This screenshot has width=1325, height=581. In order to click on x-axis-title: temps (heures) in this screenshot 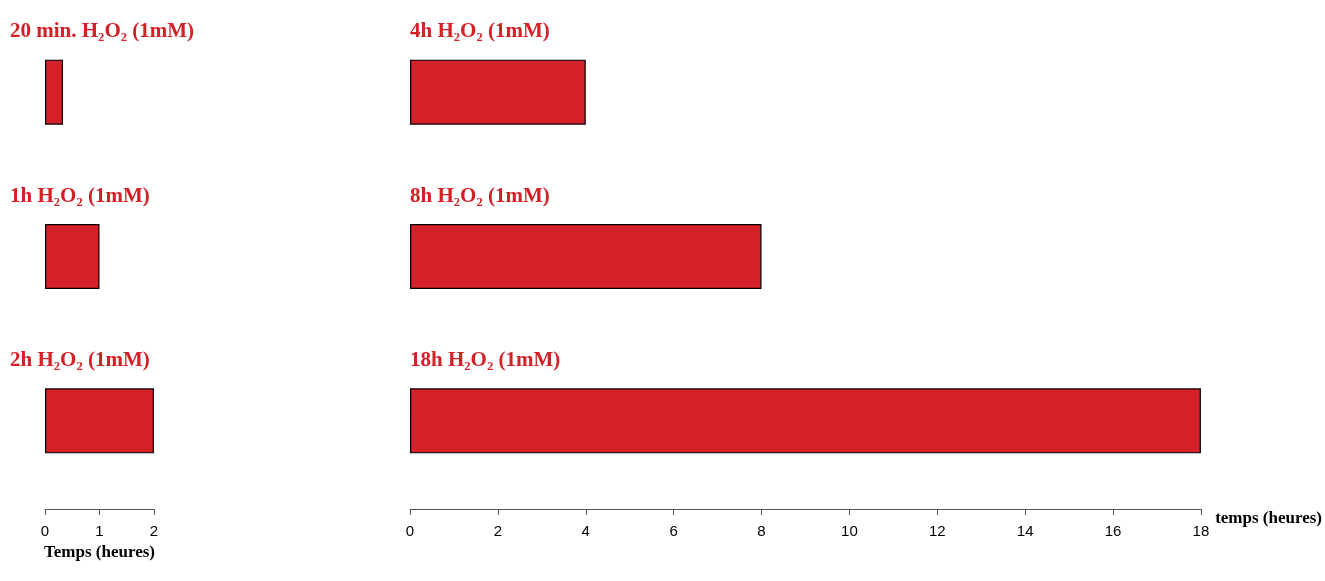, I will do `click(1268, 517)`.